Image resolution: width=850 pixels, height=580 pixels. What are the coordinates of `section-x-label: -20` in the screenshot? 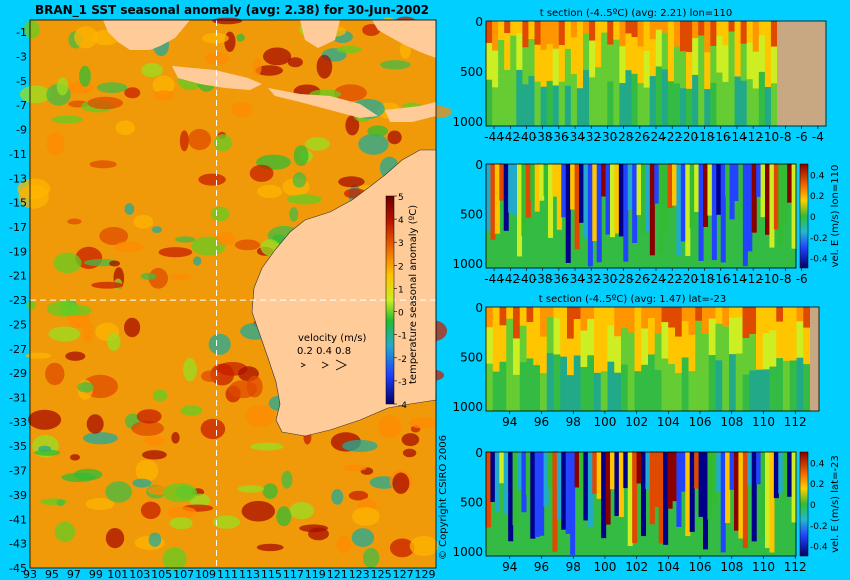 It's located at (689, 279).